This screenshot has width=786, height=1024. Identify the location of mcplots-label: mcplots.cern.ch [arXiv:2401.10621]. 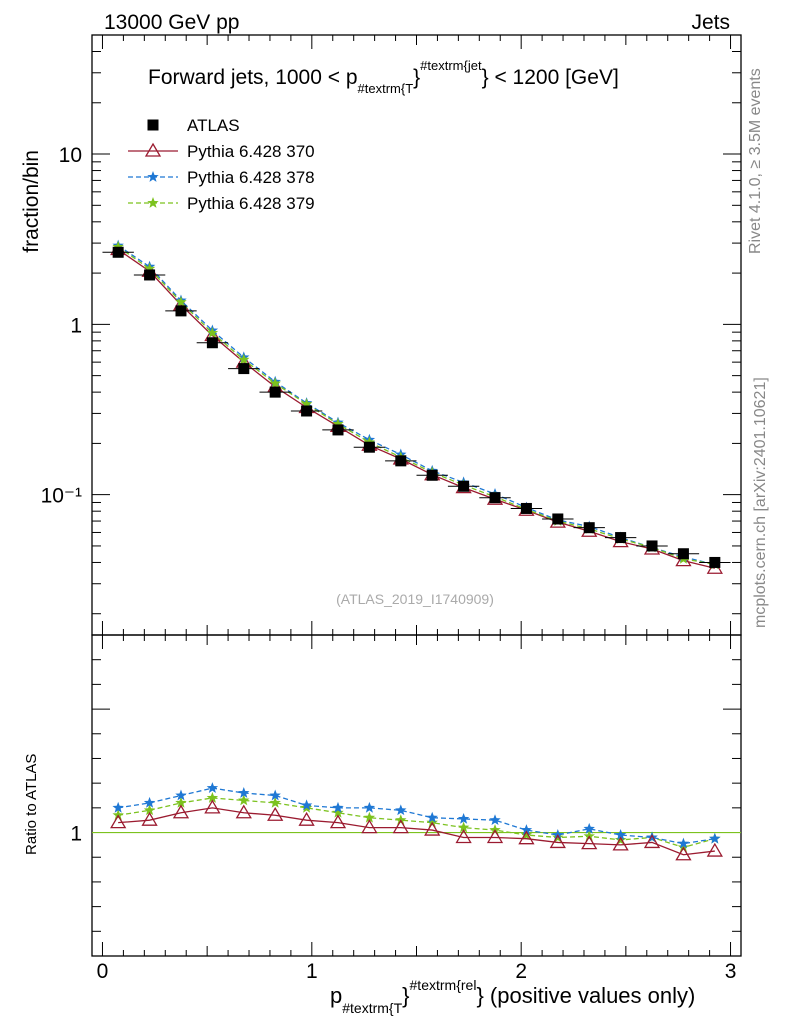
(760, 502).